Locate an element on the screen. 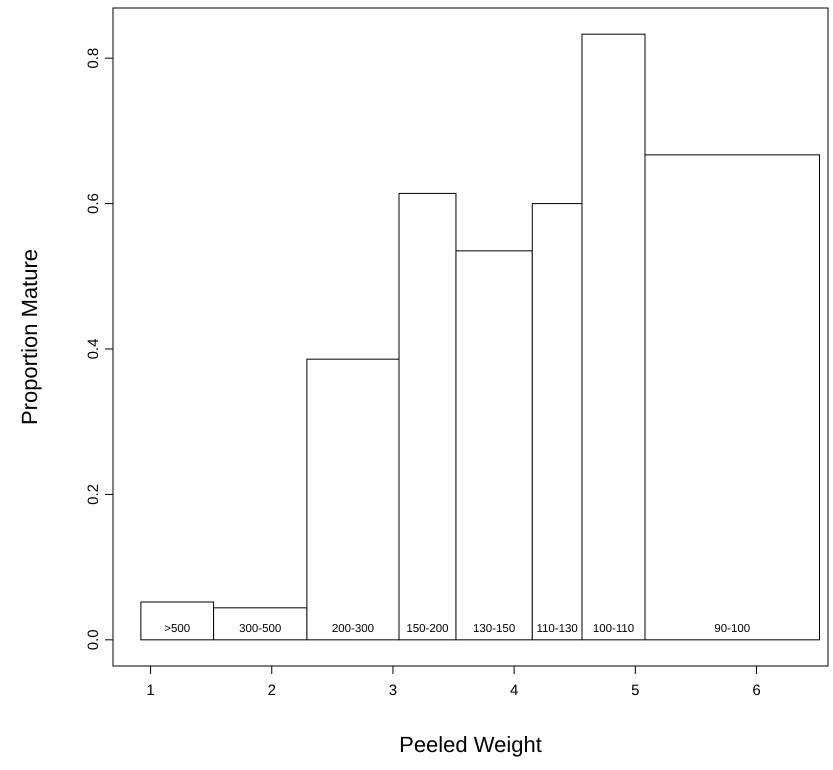  annotation: 110-130 is located at coordinates (557, 629).